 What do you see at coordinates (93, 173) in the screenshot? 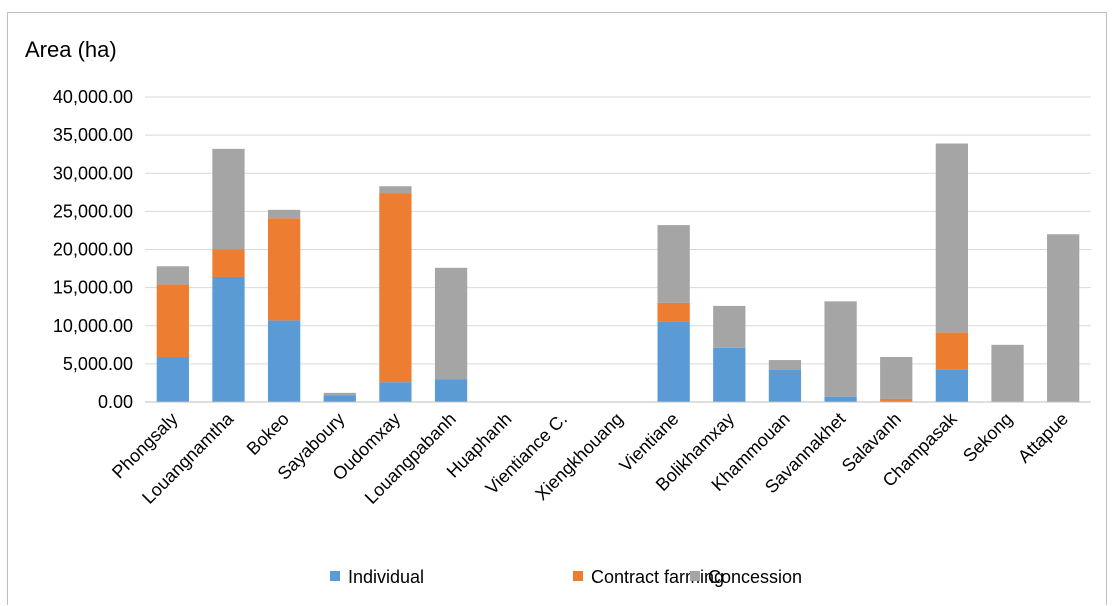
I see `y-tick-label: 30,000.00` at bounding box center [93, 173].